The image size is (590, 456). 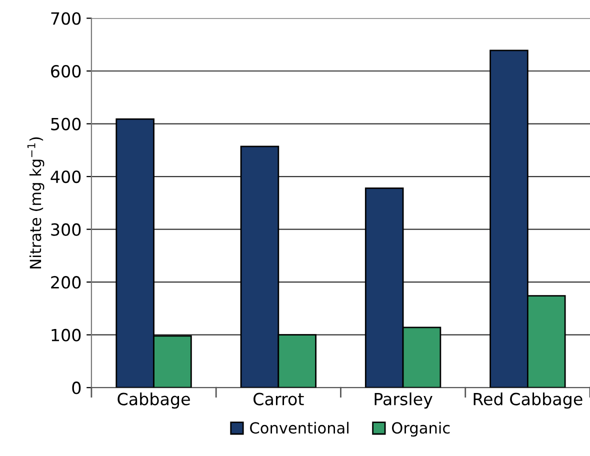 What do you see at coordinates (299, 428) in the screenshot?
I see `legend-label: Conventional` at bounding box center [299, 428].